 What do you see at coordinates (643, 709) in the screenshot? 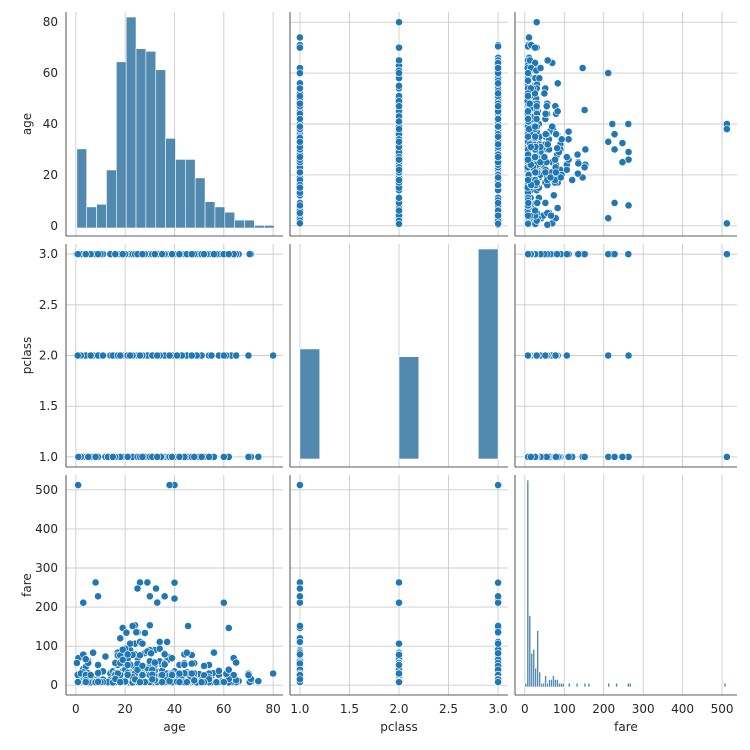
I see `x-tick-label: 300` at bounding box center [643, 709].